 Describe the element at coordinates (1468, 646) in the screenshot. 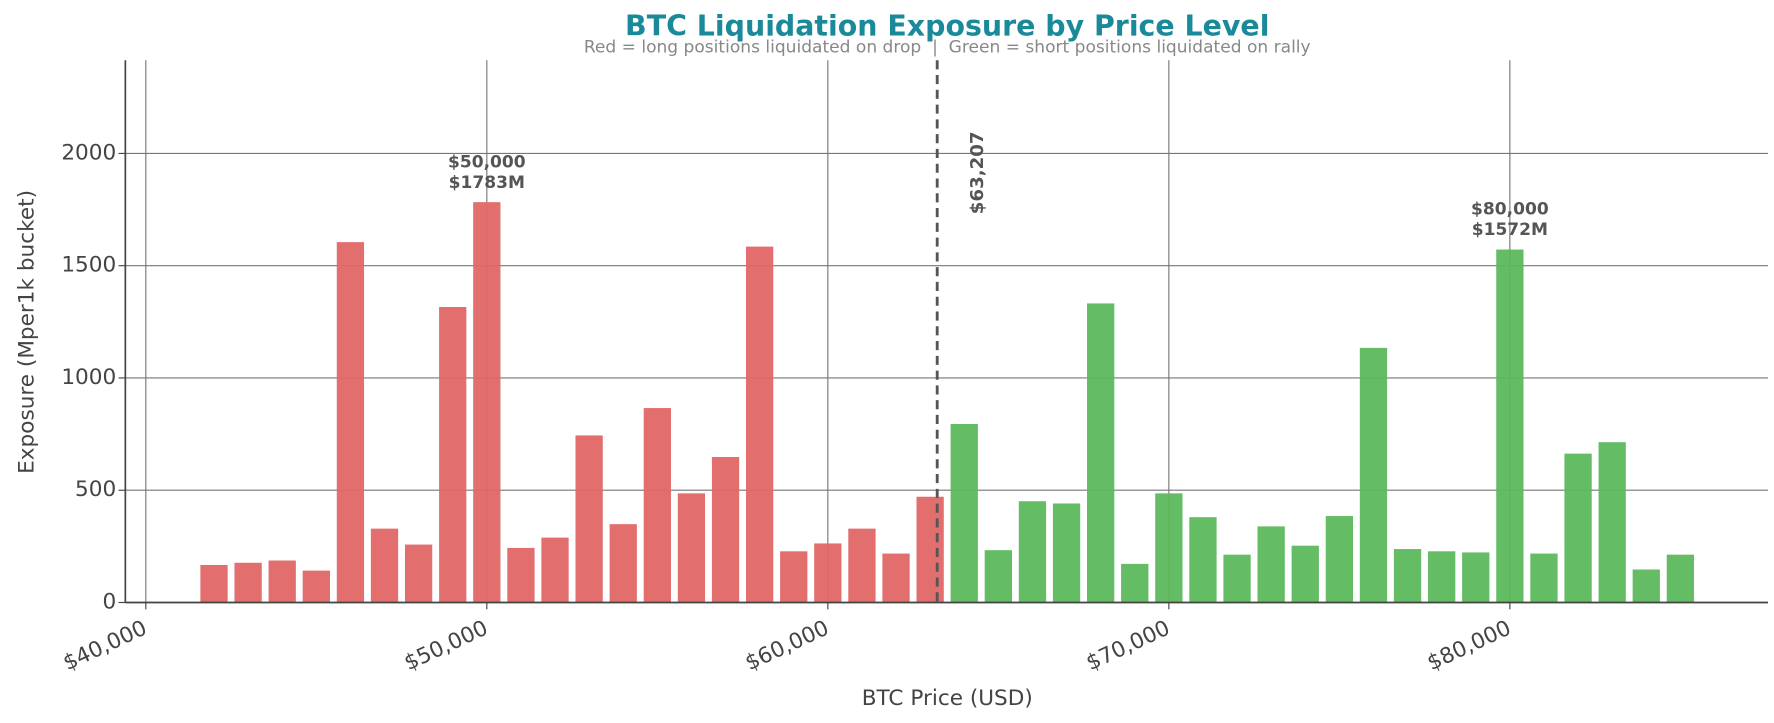

I see `x-tick-label: $80,000` at that location.